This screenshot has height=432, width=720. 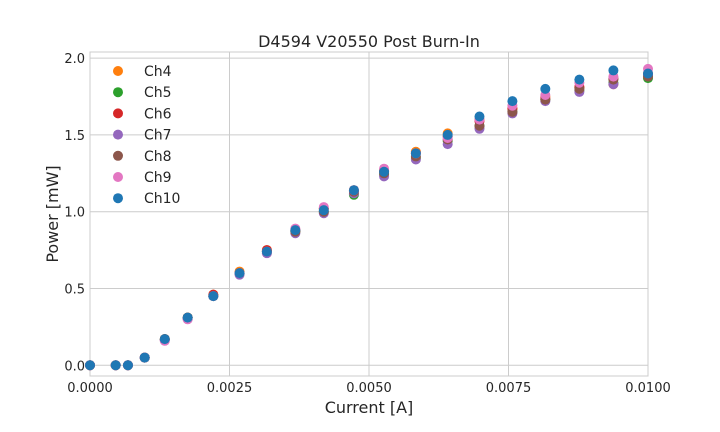 I want to click on legend-label: Ch5, so click(x=158, y=93).